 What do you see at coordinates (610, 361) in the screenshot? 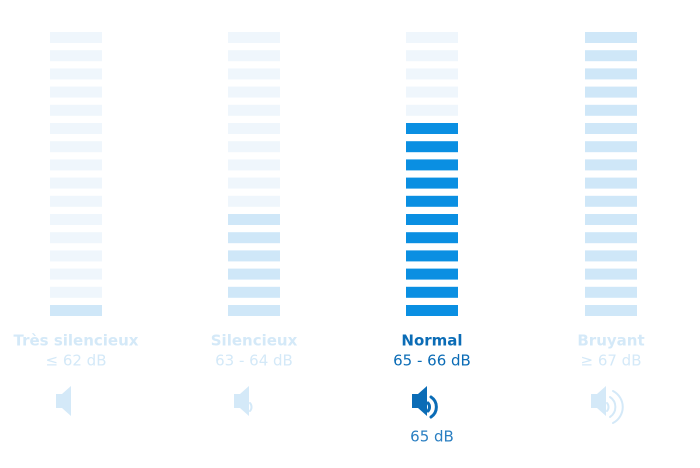
I see `level-range: ≥ 67 dB` at bounding box center [610, 361].